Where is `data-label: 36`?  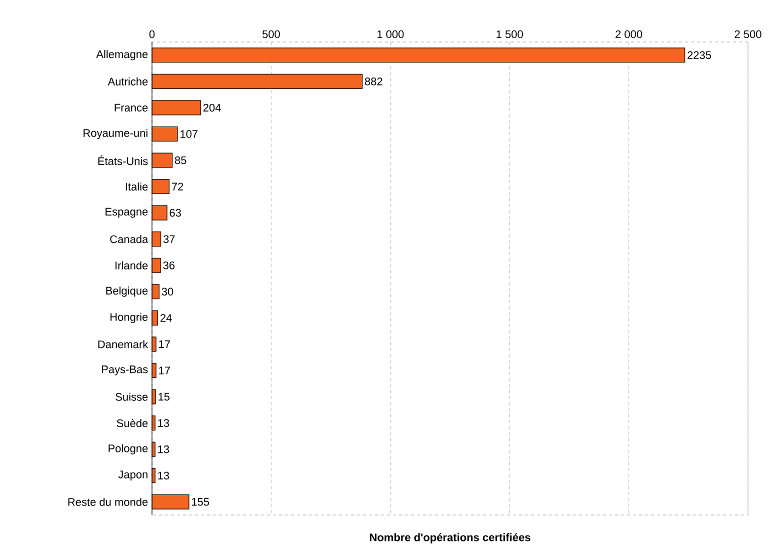 data-label: 36 is located at coordinates (169, 265).